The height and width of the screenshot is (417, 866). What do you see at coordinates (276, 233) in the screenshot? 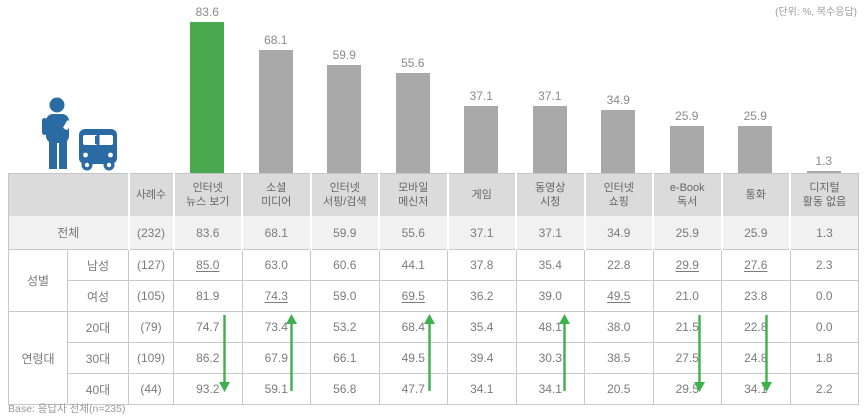
I see `value-cell: 68.1` at bounding box center [276, 233].